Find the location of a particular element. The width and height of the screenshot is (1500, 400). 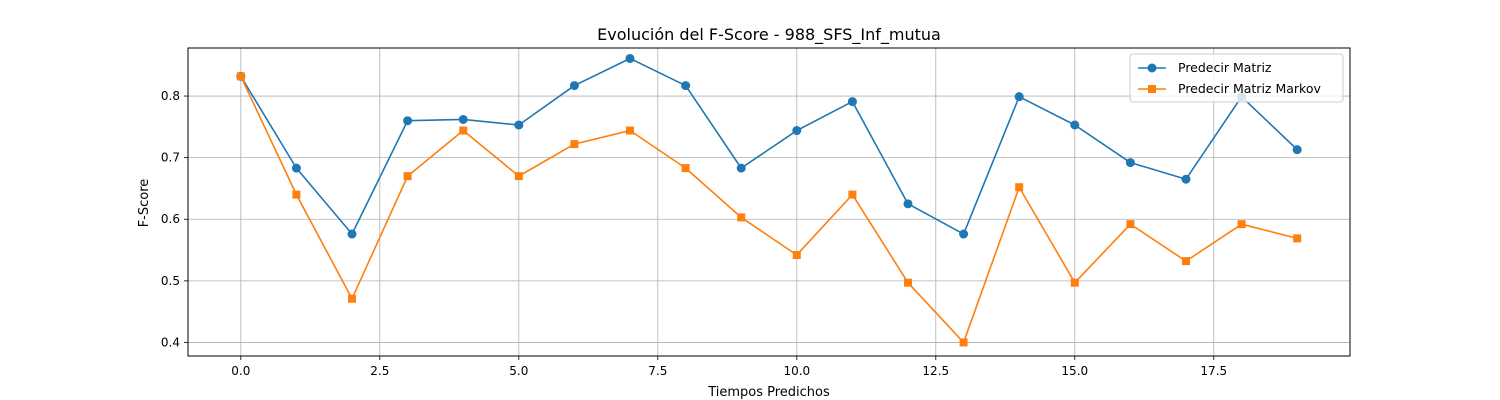

y-tick-label: 0.6 is located at coordinates (170, 219).